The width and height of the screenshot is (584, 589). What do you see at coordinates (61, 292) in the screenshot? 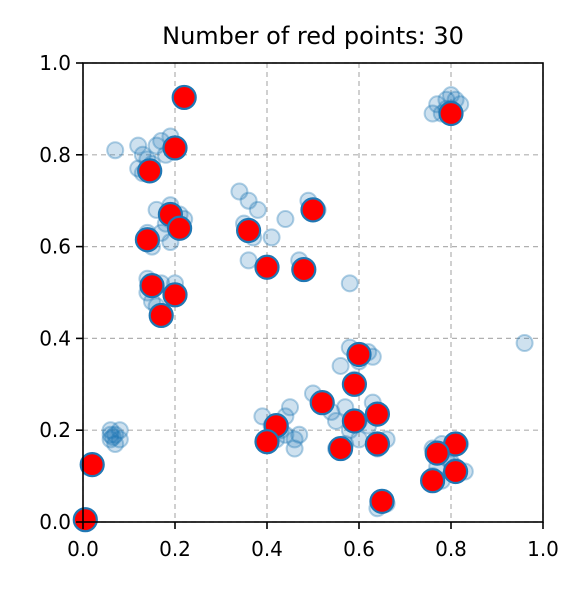
I see `y-axis: 0.0 0.2 0.4 0.6 0.8 1.0` at bounding box center [61, 292].